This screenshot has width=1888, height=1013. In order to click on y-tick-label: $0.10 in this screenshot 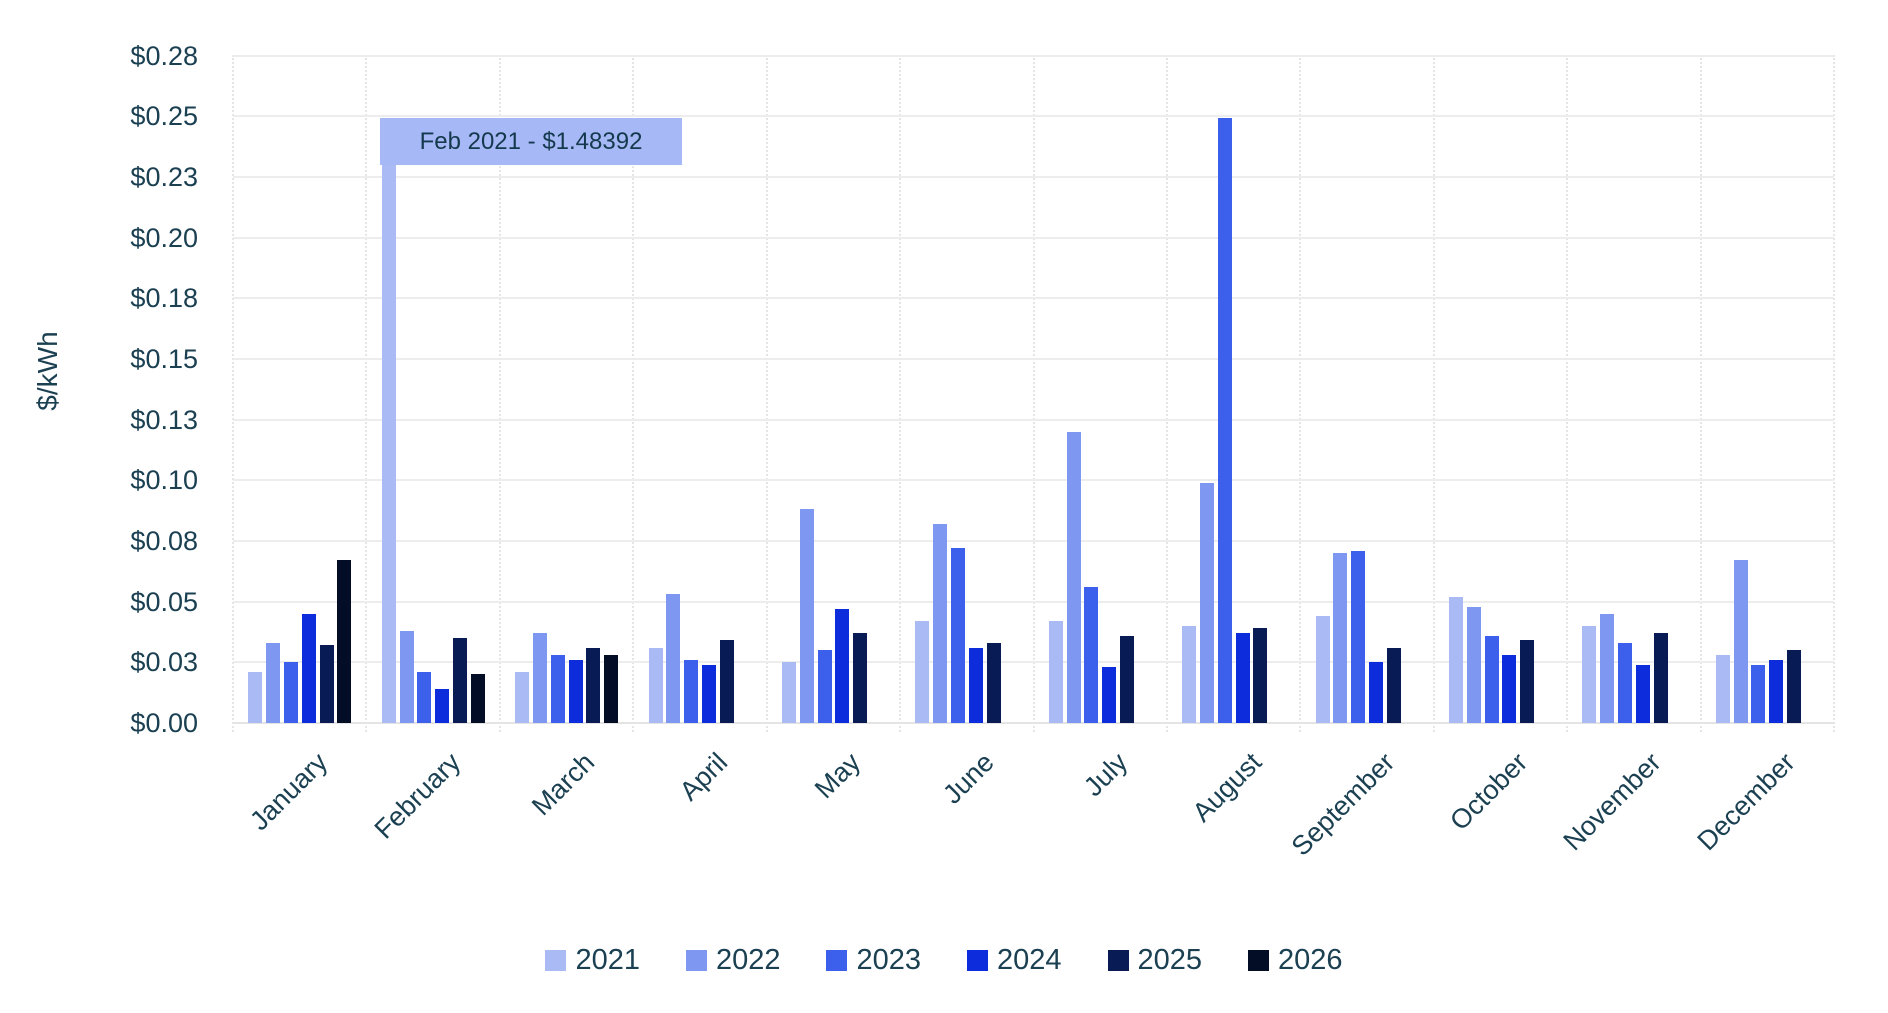, I will do `click(164, 480)`.